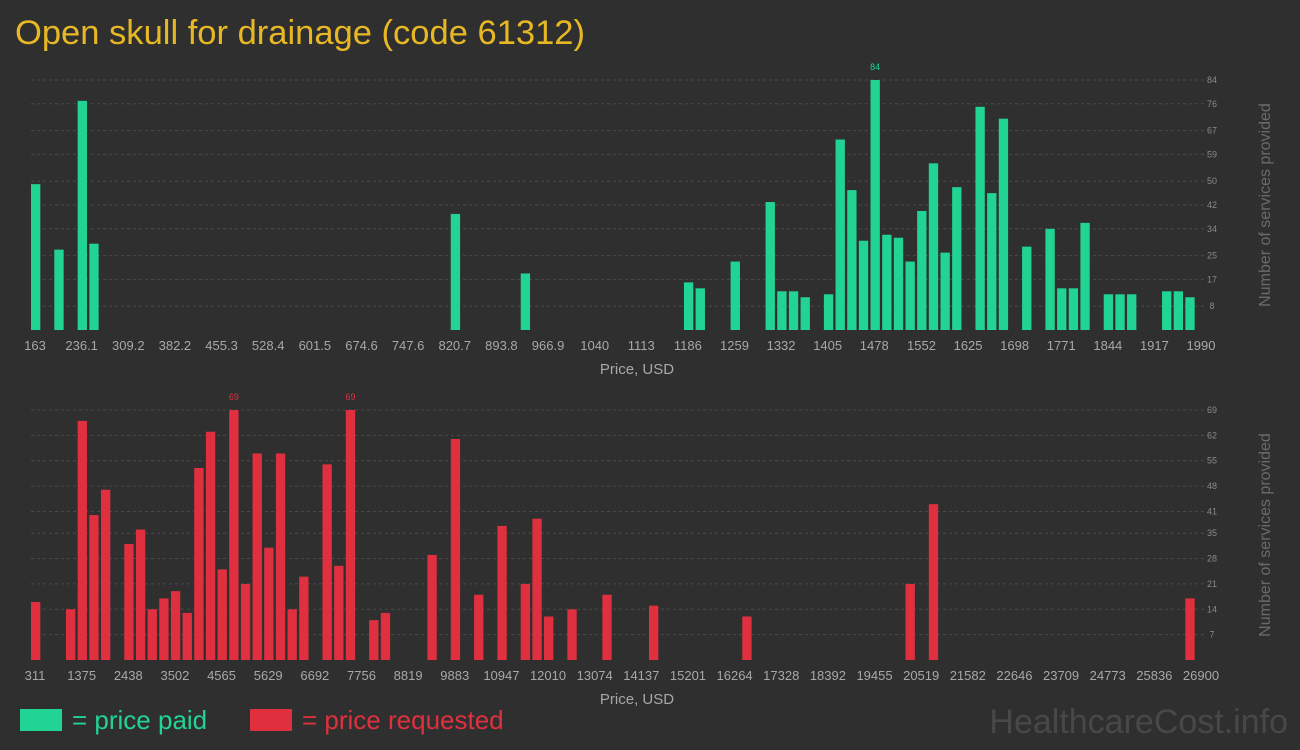 This screenshot has width=1300, height=750. I want to click on bar-label: 69, so click(350, 397).